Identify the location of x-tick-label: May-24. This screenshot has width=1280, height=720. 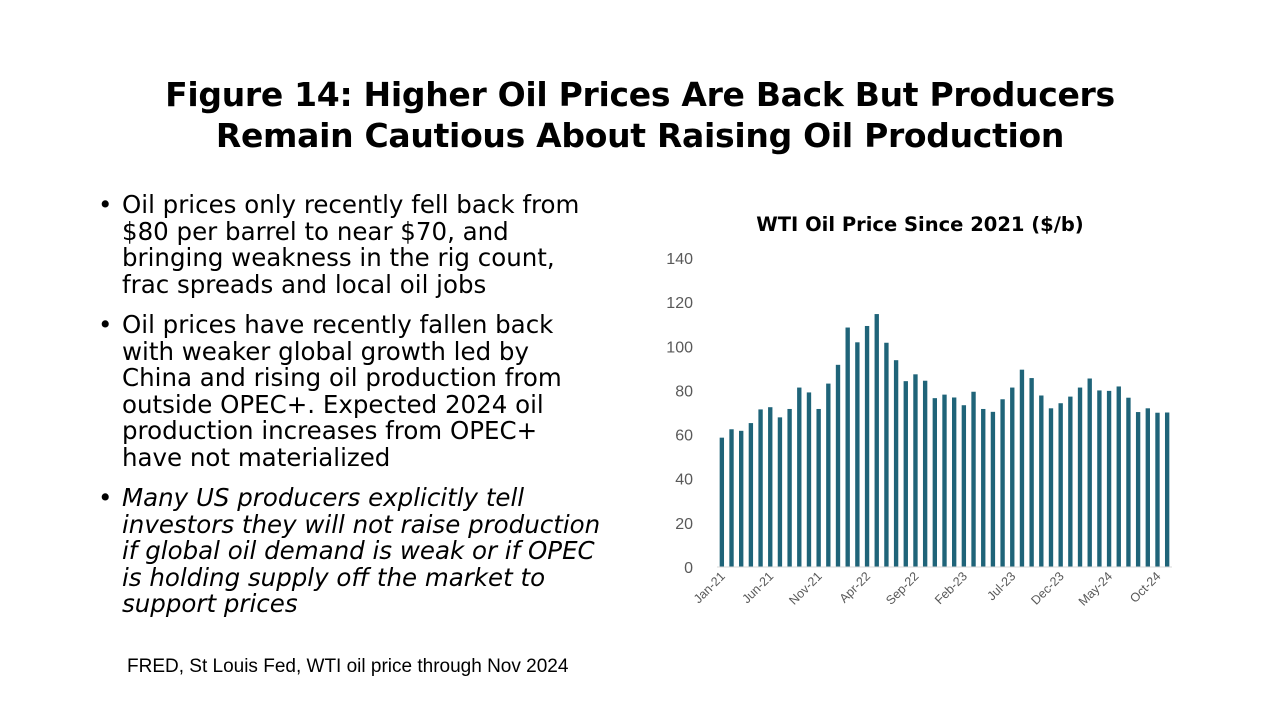
(1095, 588).